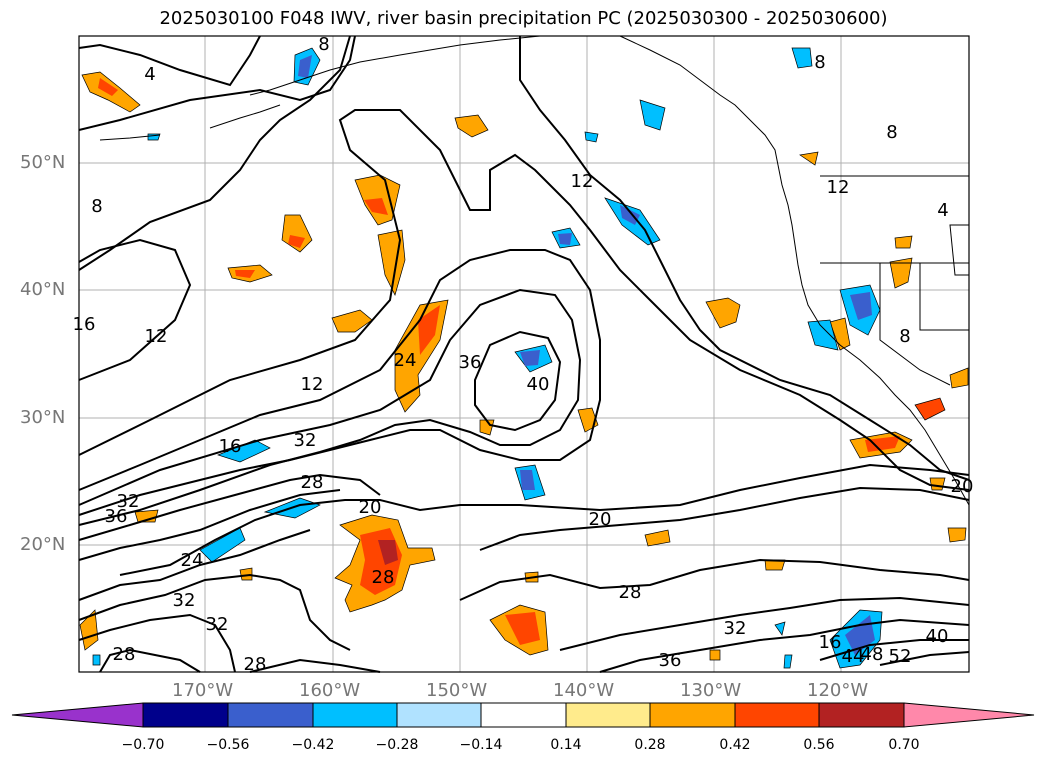 This screenshot has height=765, width=1047. What do you see at coordinates (819, 745) in the screenshot?
I see `colorbar-tick-label: 0.56` at bounding box center [819, 745].